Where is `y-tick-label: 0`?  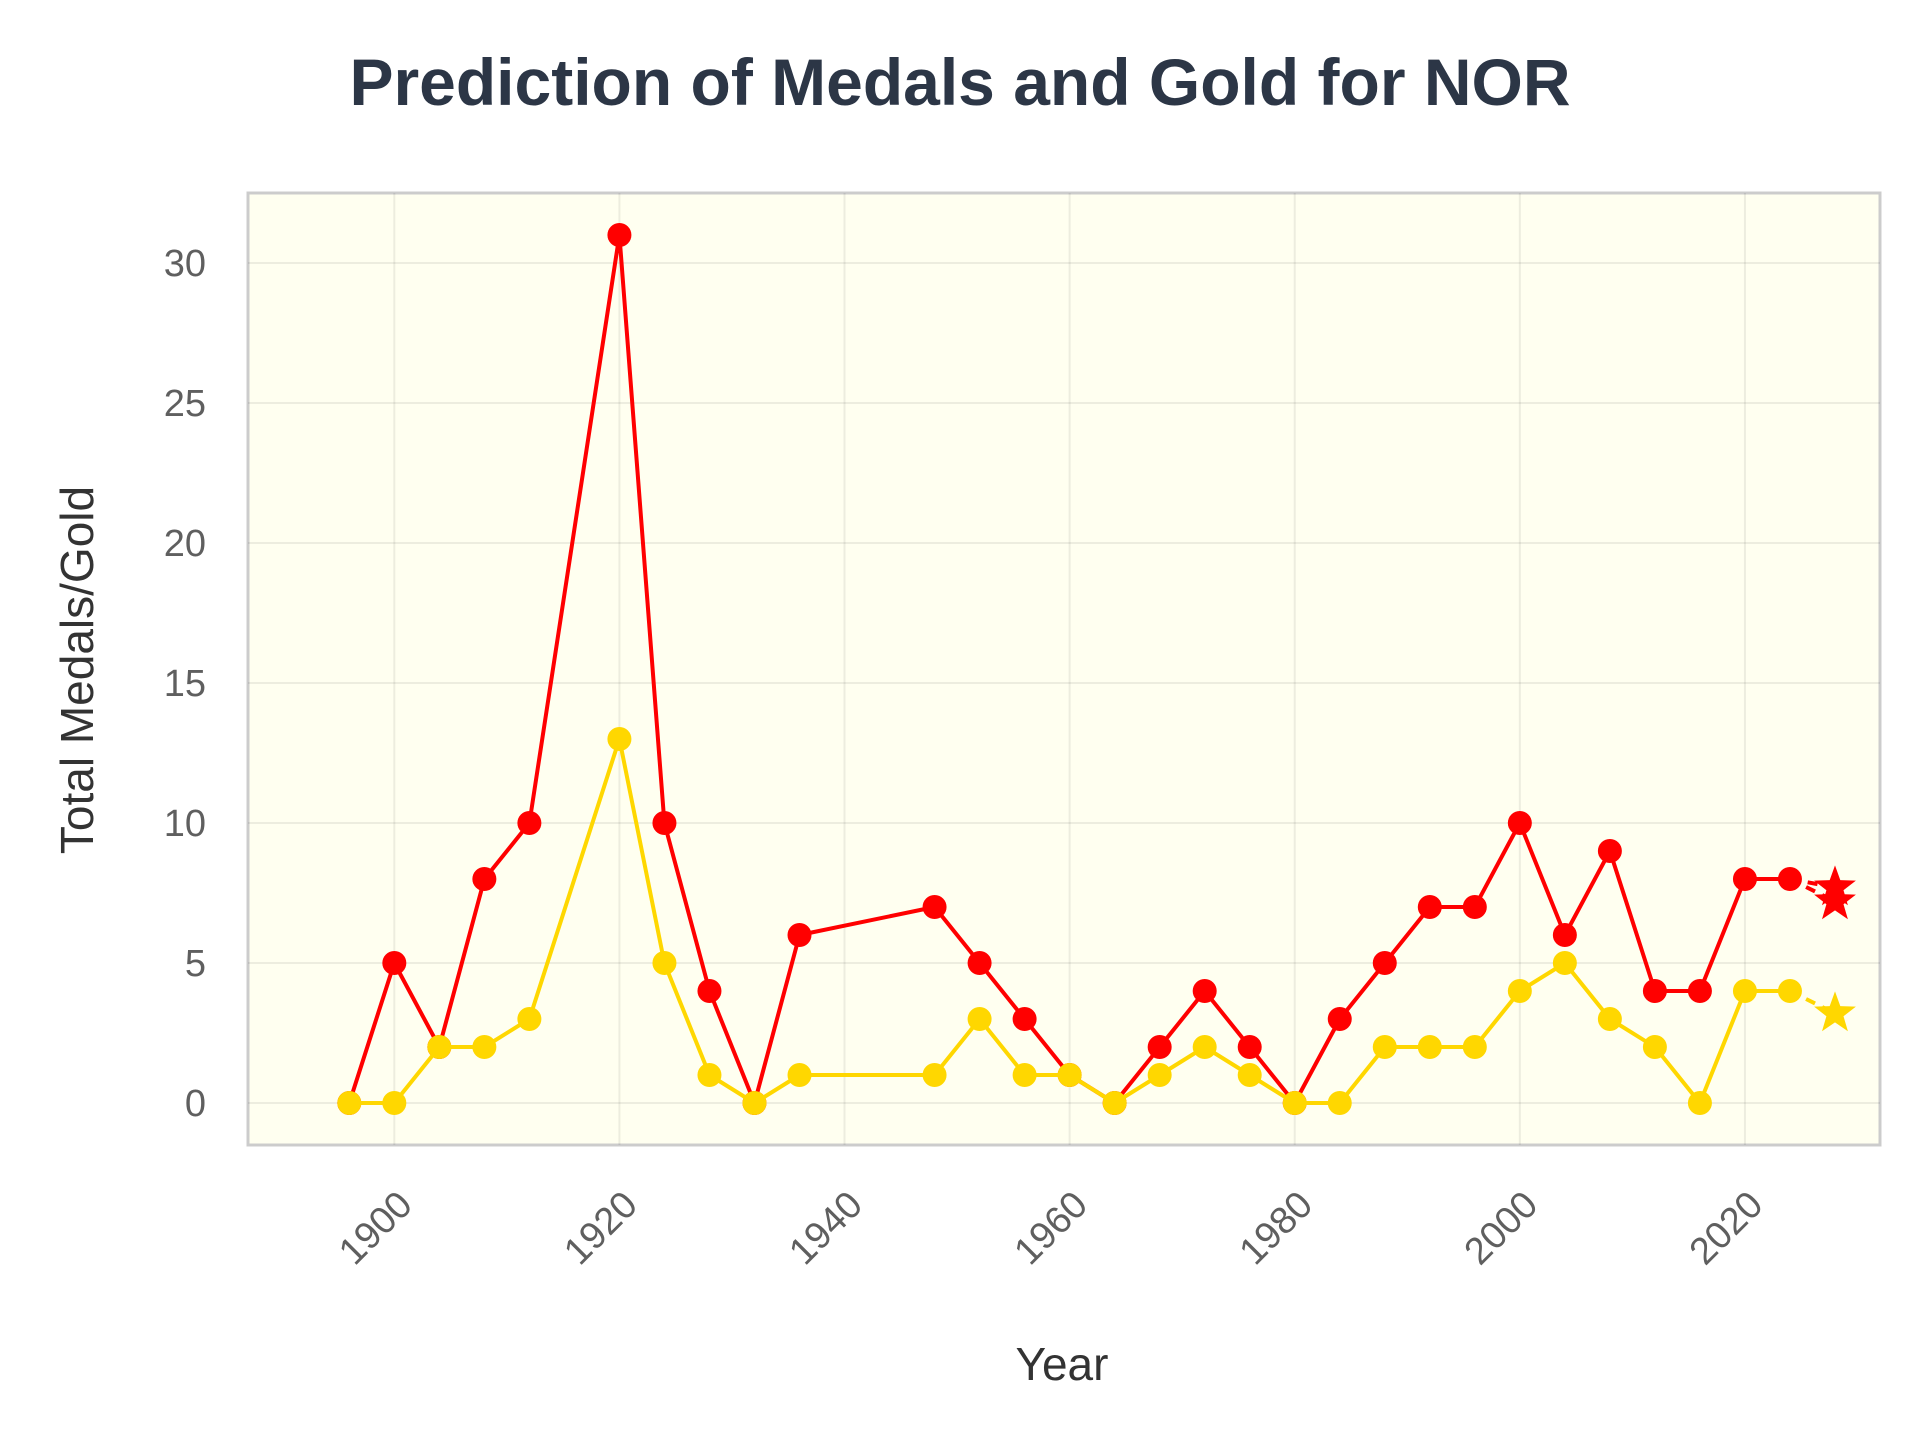 y-tick-label: 0 is located at coordinates (195, 1104).